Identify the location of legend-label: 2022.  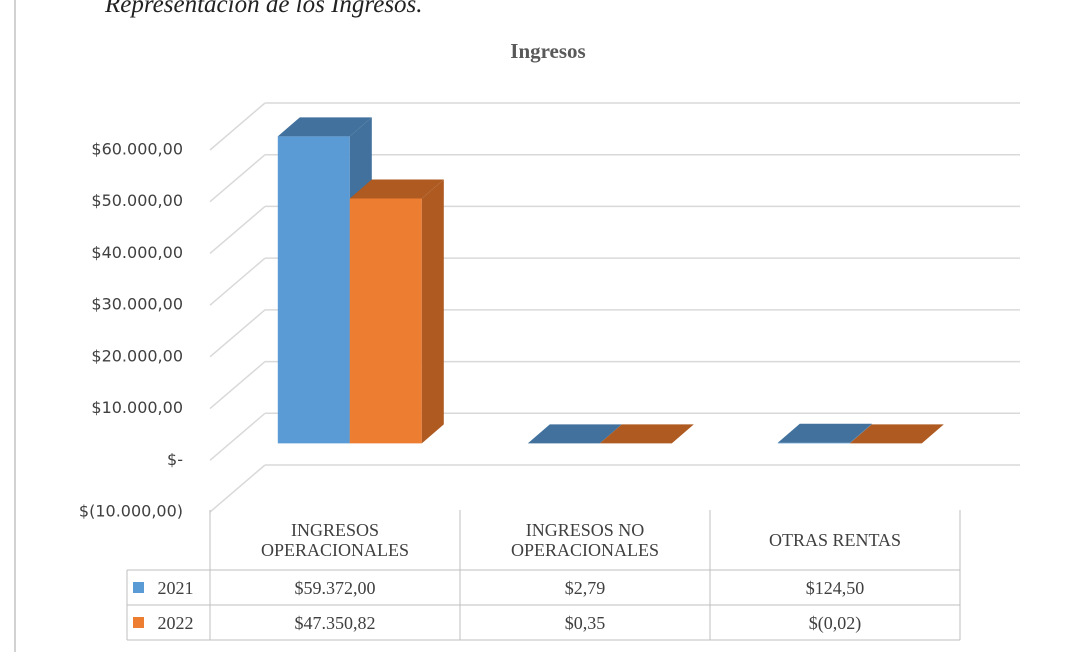
(175, 622).